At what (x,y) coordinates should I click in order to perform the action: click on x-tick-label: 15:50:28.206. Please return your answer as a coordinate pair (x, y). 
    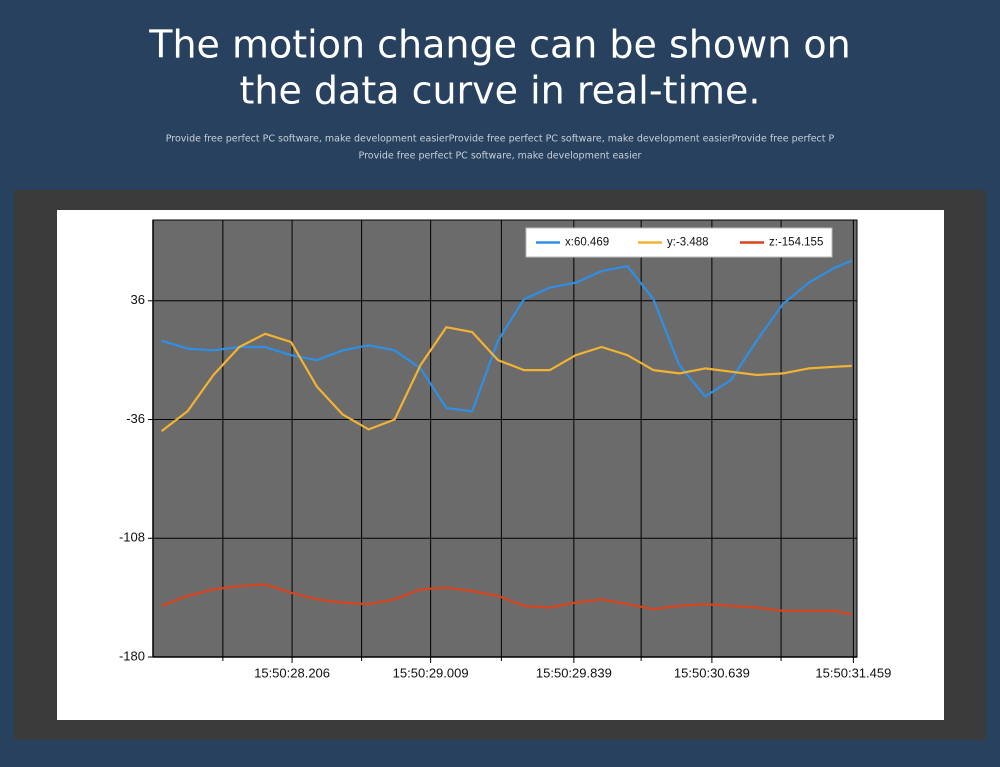
    Looking at the image, I should click on (292, 672).